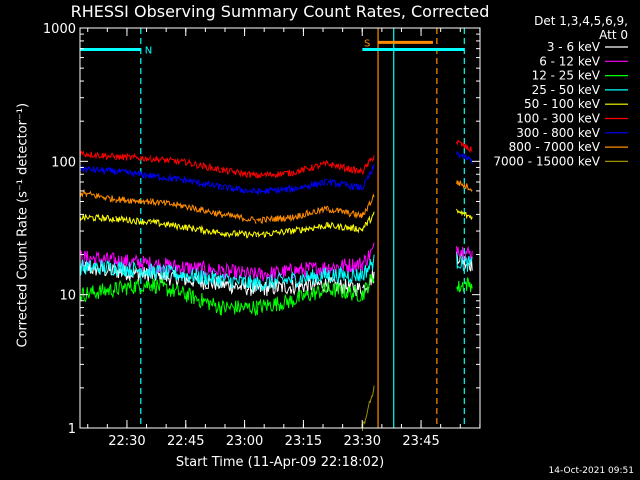  I want to click on y-tick-label: 10, so click(67, 296).